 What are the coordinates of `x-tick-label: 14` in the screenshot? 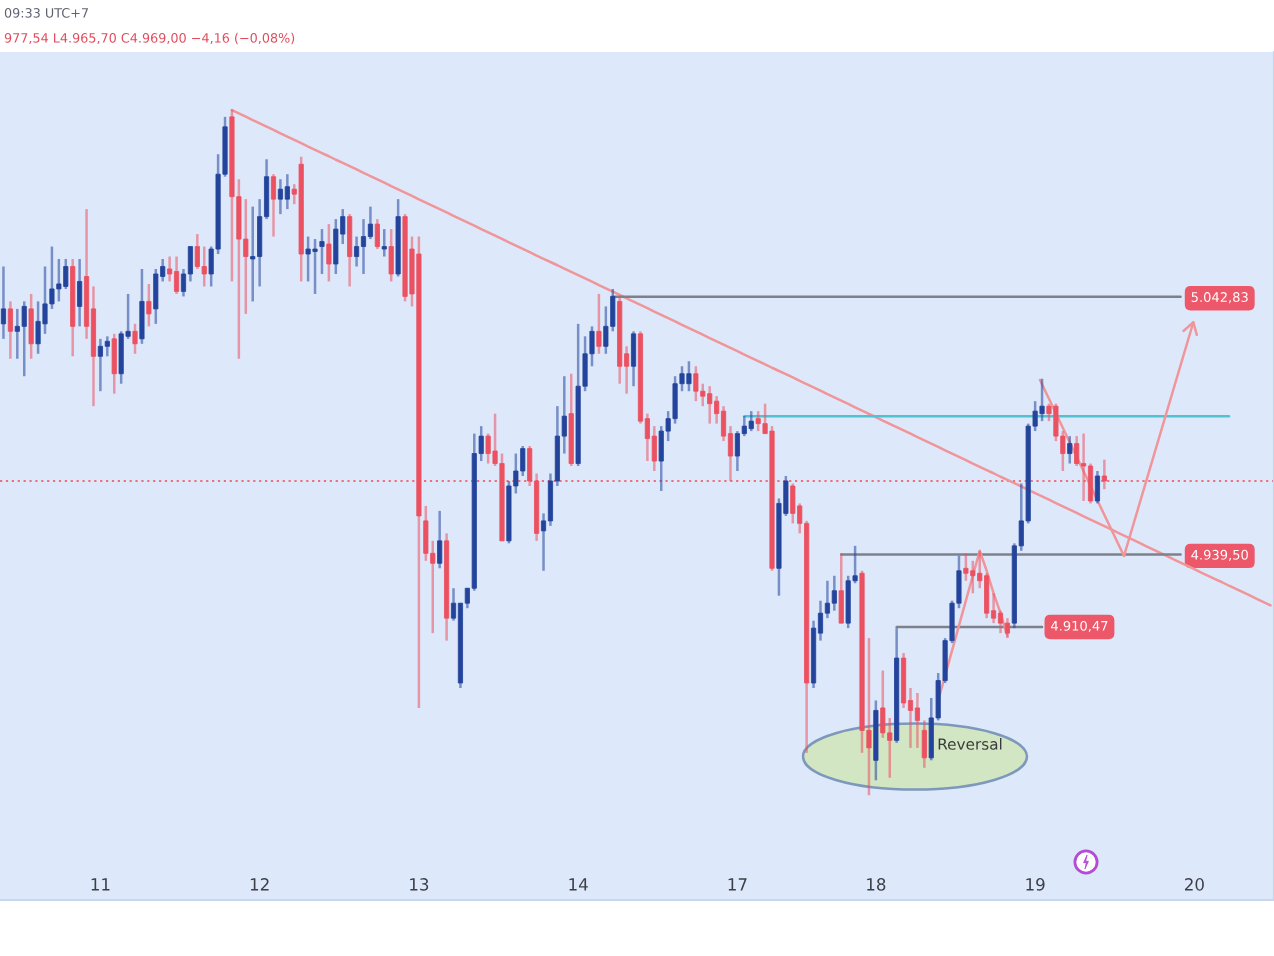 It's located at (578, 884).